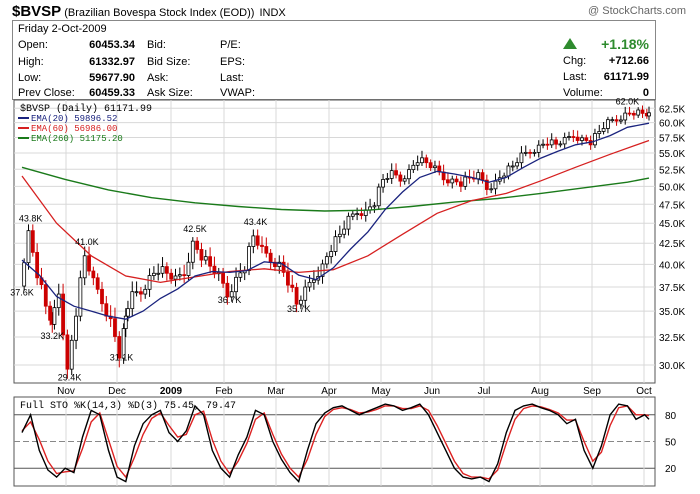 Image resolution: width=700 pixels, height=494 pixels. What do you see at coordinates (644, 391) in the screenshot?
I see `x-tick-label: Oct` at bounding box center [644, 391].